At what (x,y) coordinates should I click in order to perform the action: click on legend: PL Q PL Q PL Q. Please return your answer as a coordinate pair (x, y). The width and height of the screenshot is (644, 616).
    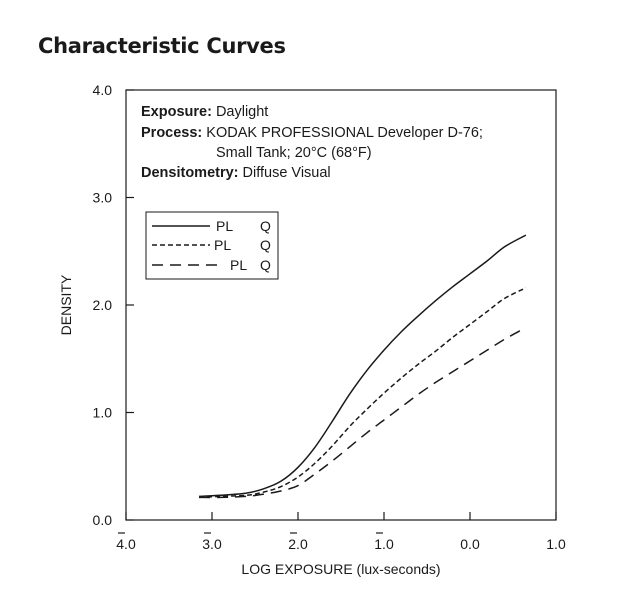
    Looking at the image, I should click on (212, 245).